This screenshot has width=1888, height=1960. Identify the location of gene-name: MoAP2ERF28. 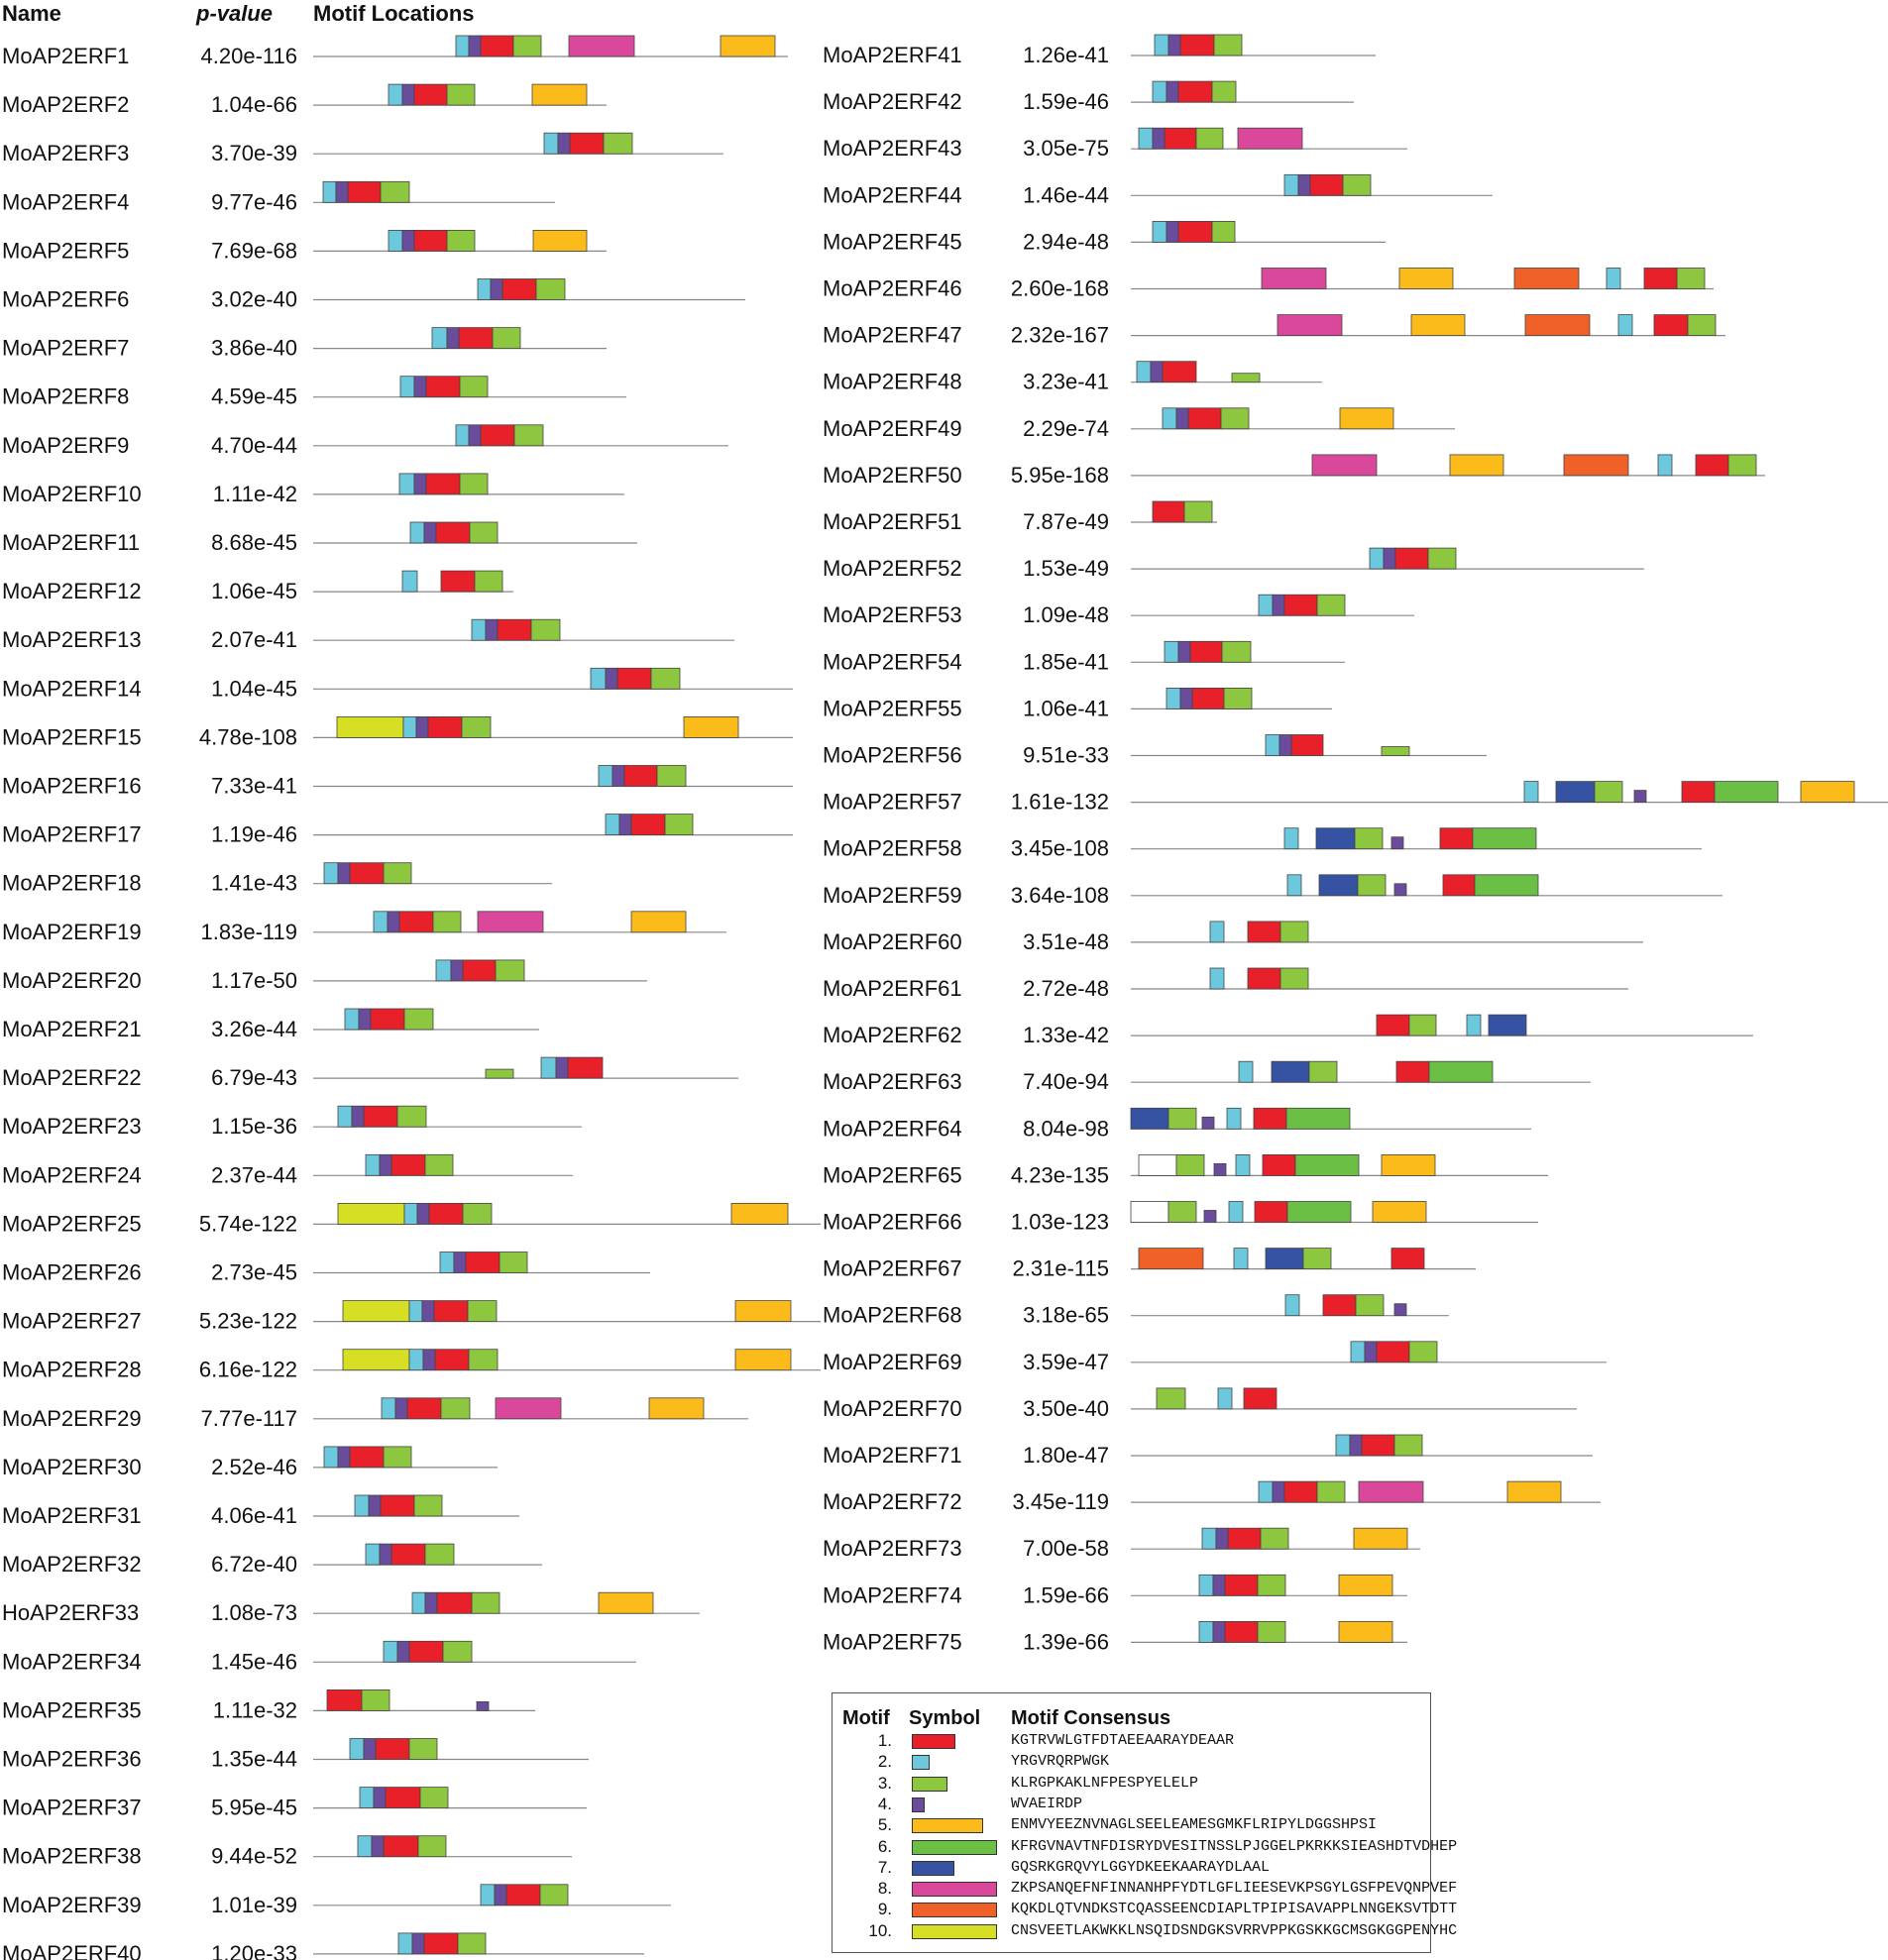
(72, 1370).